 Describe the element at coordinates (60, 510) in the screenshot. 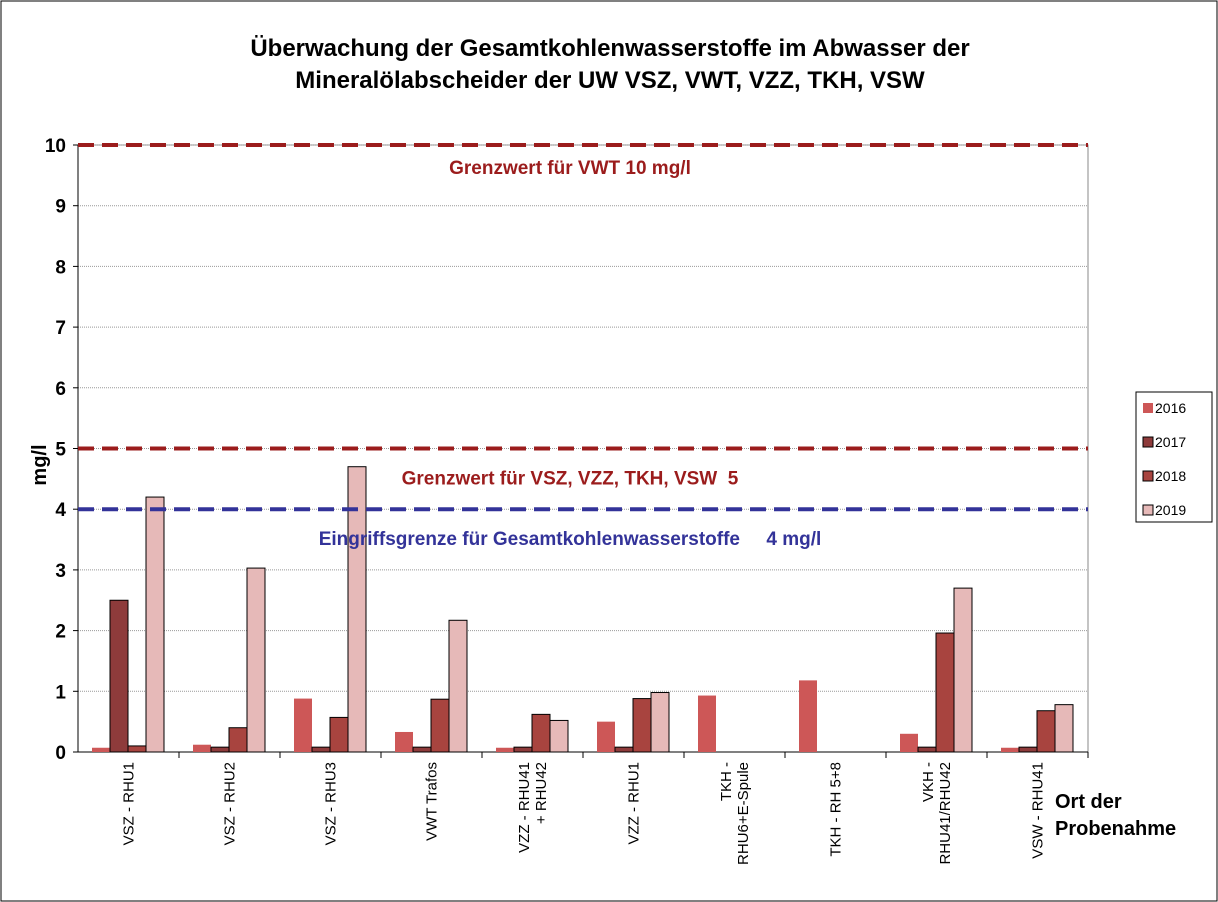

I see `y-tick-label: 4` at that location.